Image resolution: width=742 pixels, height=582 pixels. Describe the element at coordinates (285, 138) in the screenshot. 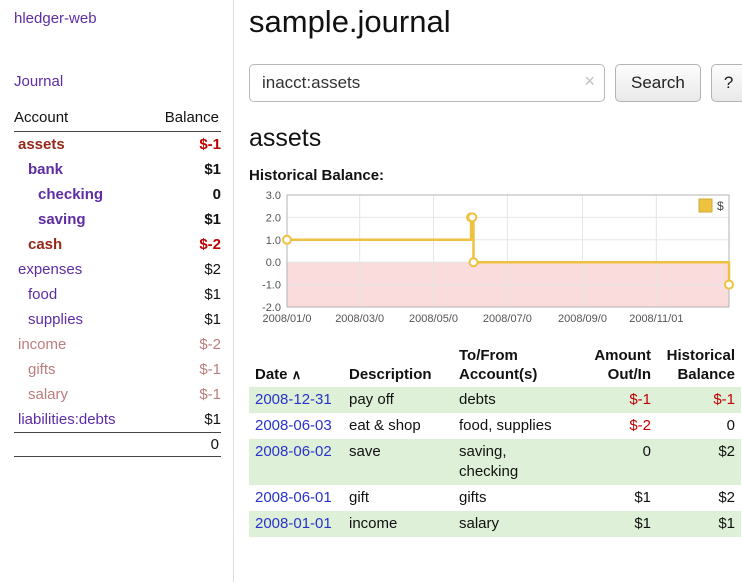

I see `section-title: assets` at that location.